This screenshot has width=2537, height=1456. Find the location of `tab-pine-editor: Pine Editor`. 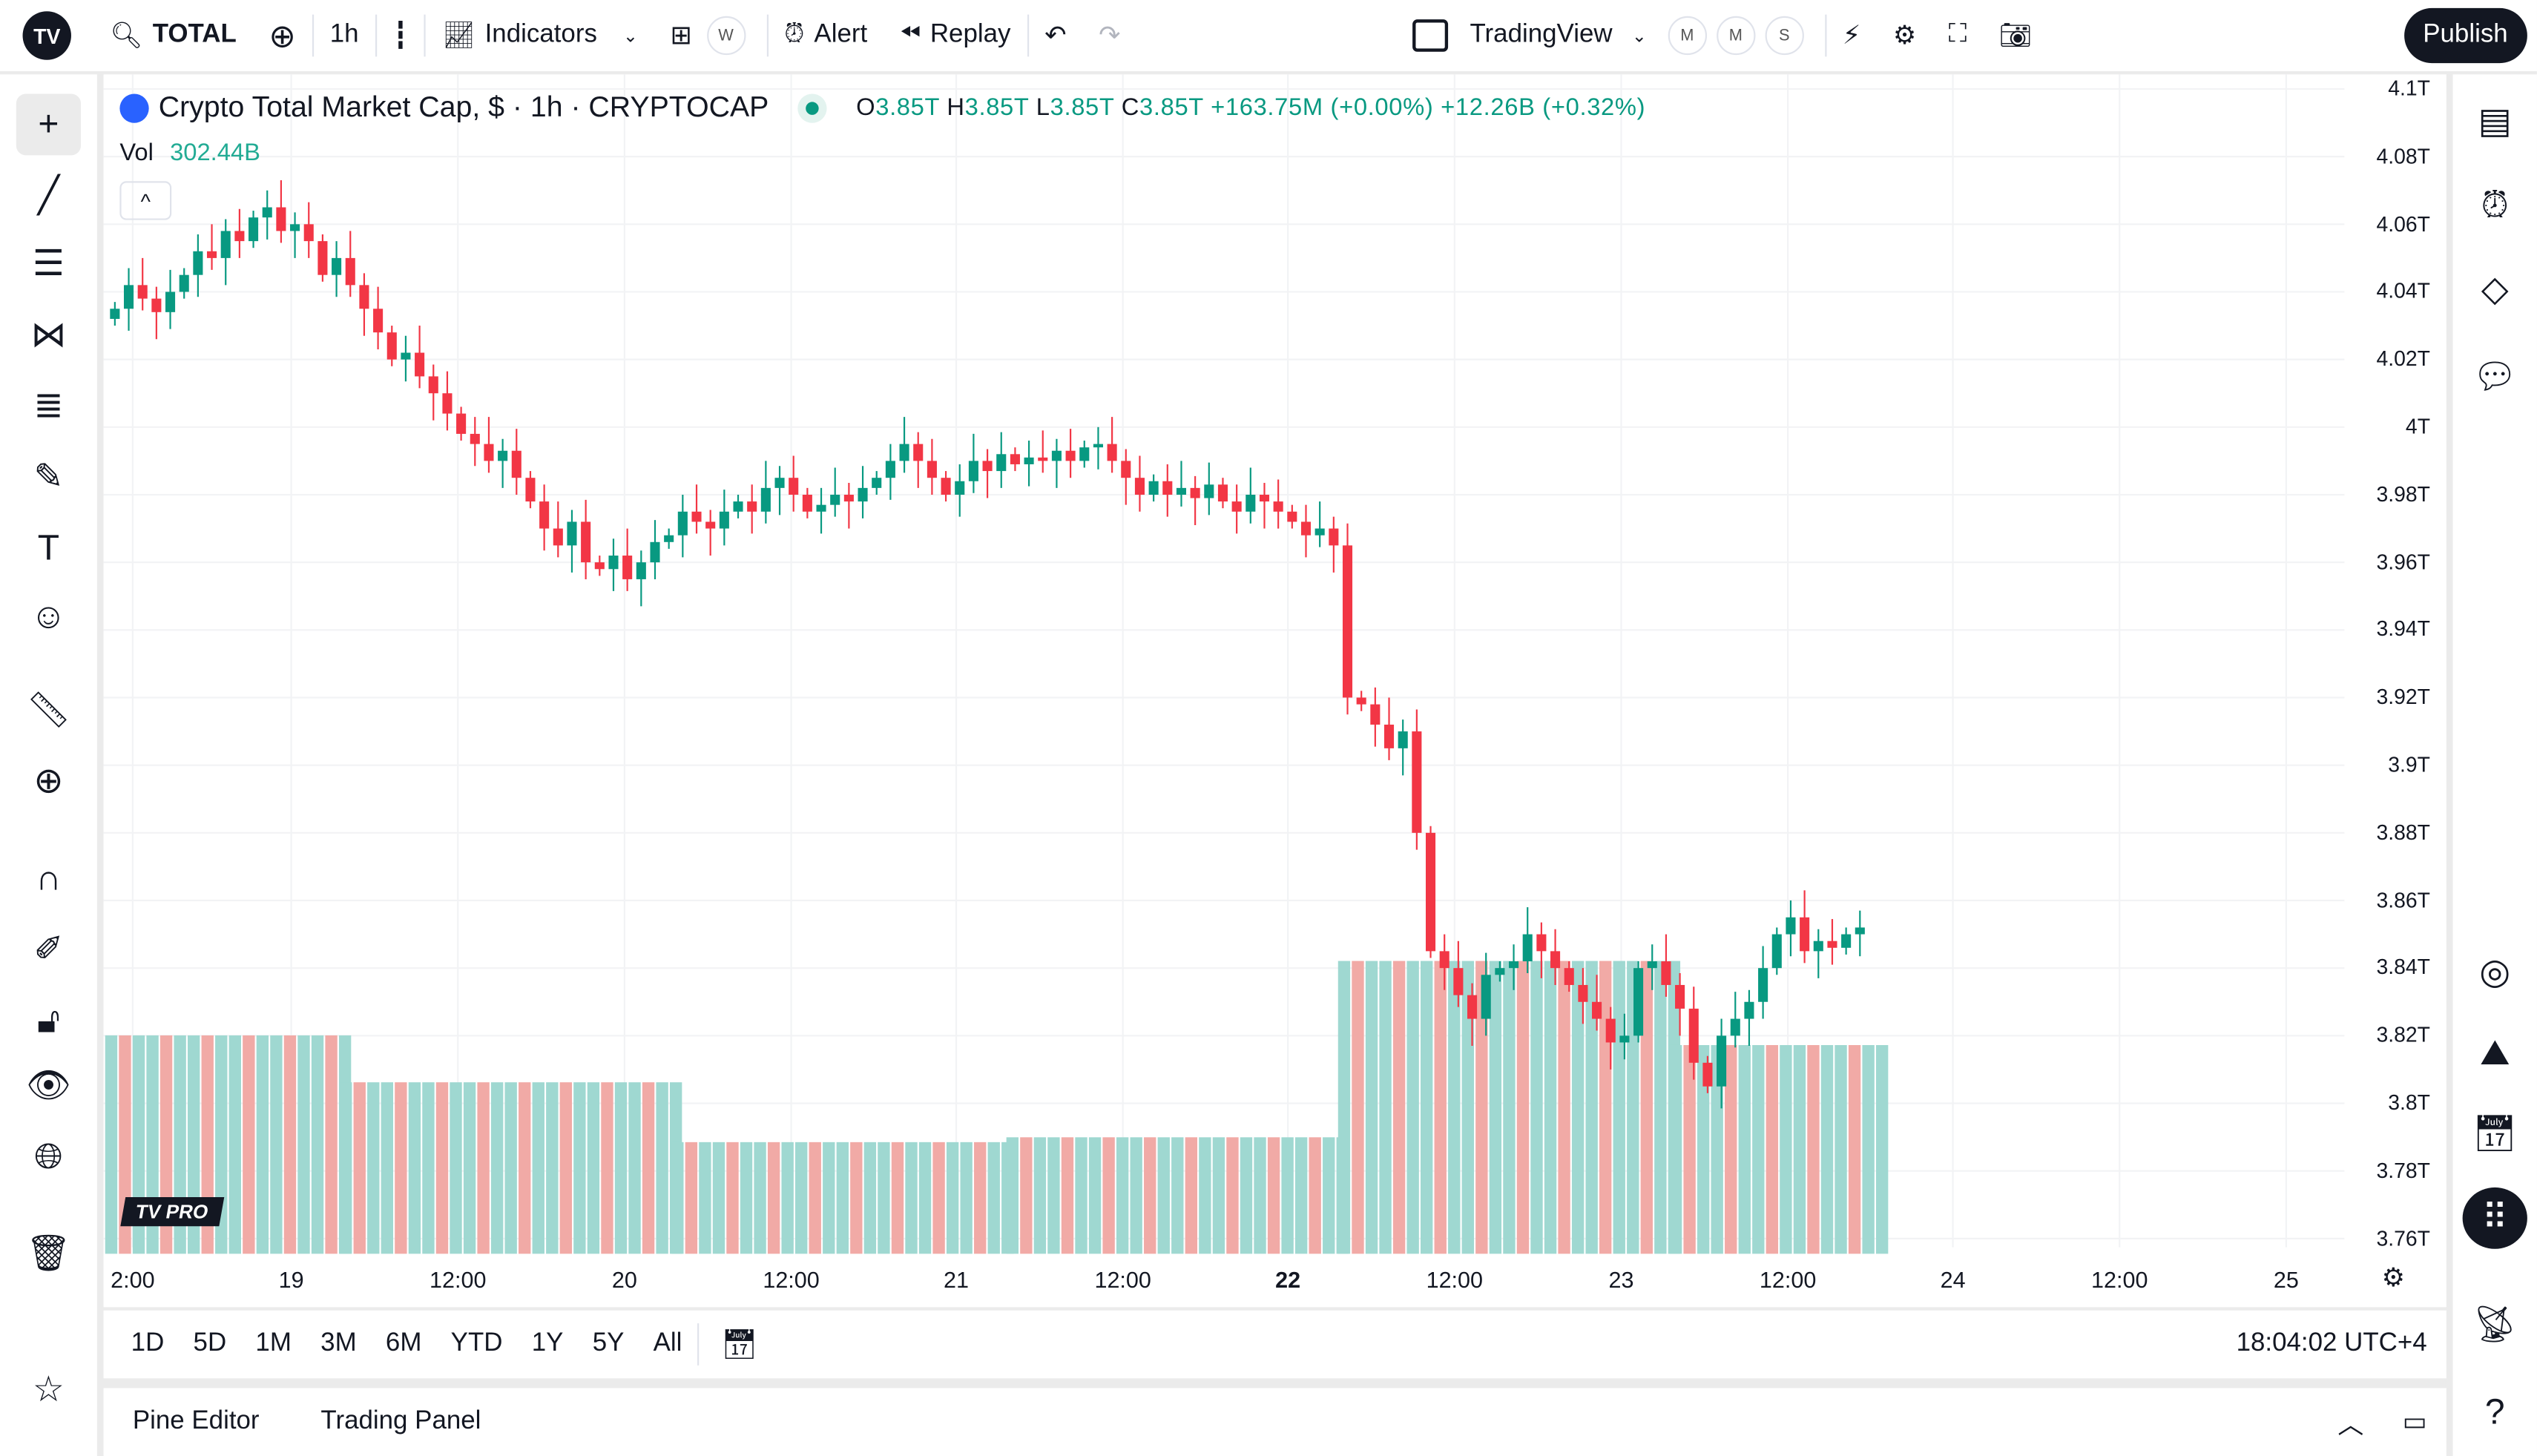

tab-pine-editor: Pine Editor is located at coordinates (196, 1421).